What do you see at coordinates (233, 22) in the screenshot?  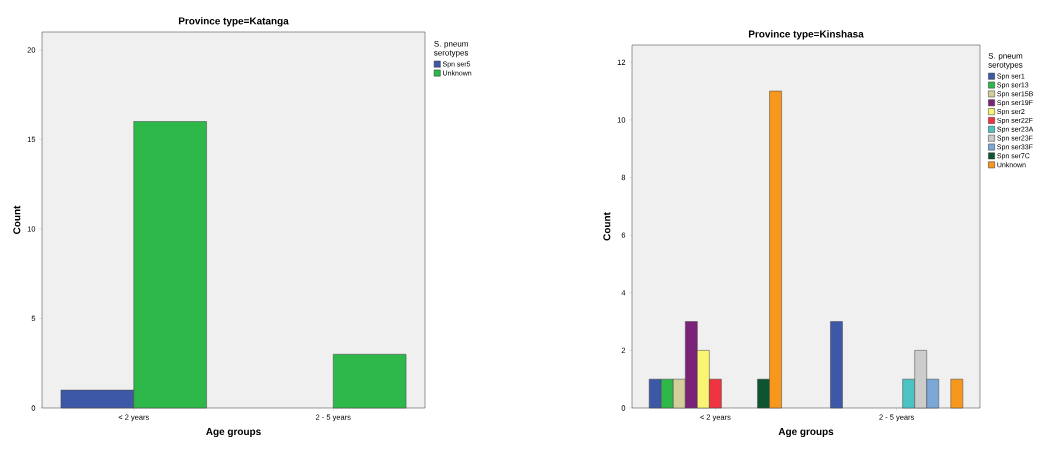 I see `chart-title: Province type=Katanga` at bounding box center [233, 22].